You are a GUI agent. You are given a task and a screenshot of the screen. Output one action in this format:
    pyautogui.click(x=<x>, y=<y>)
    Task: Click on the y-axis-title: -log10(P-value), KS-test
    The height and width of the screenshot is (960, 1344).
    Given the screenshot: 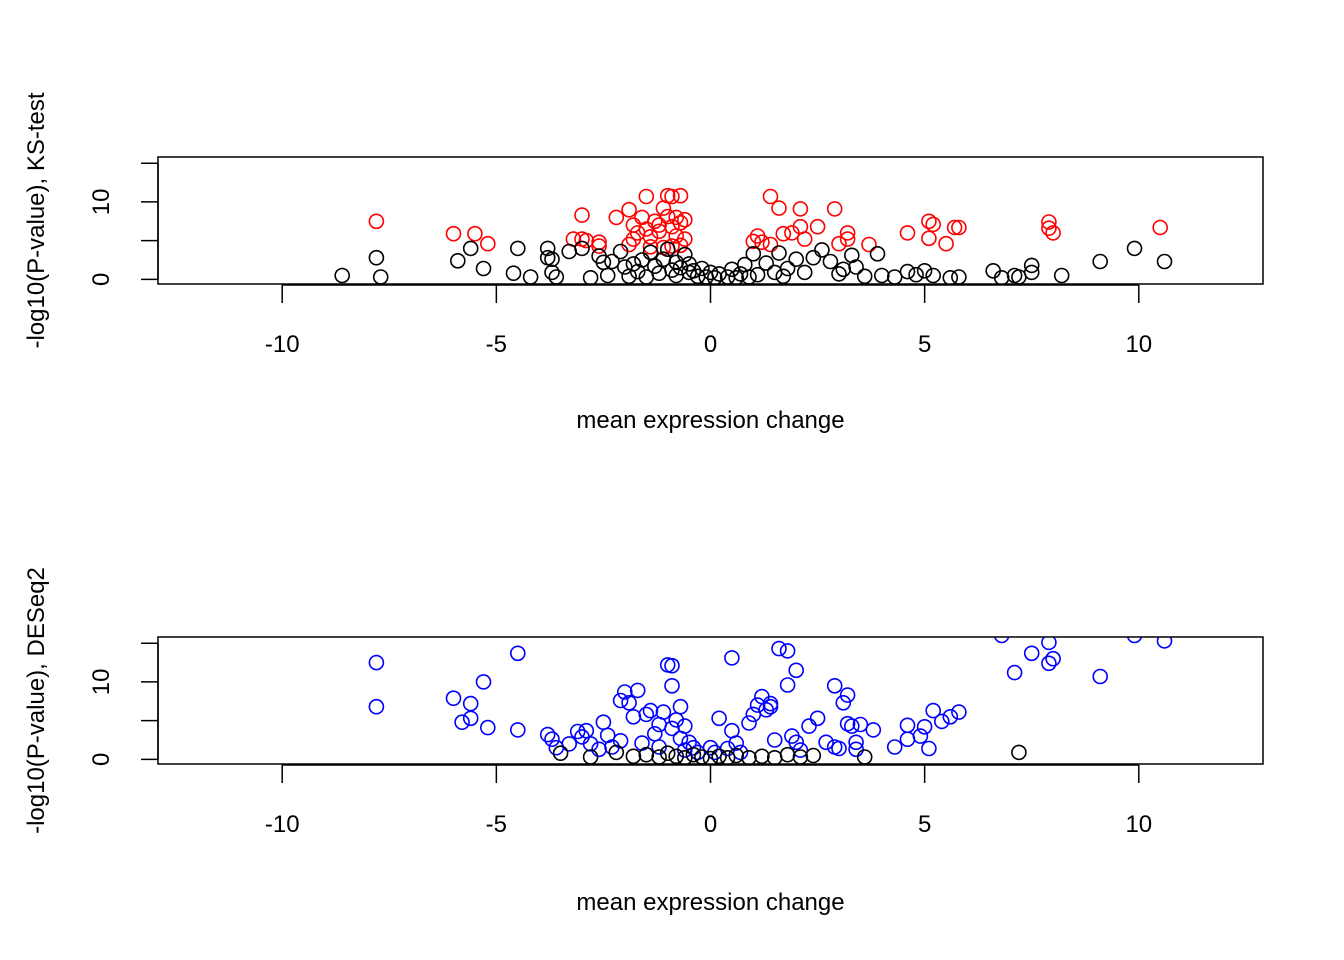 What is the action you would take?
    pyautogui.click(x=36, y=220)
    